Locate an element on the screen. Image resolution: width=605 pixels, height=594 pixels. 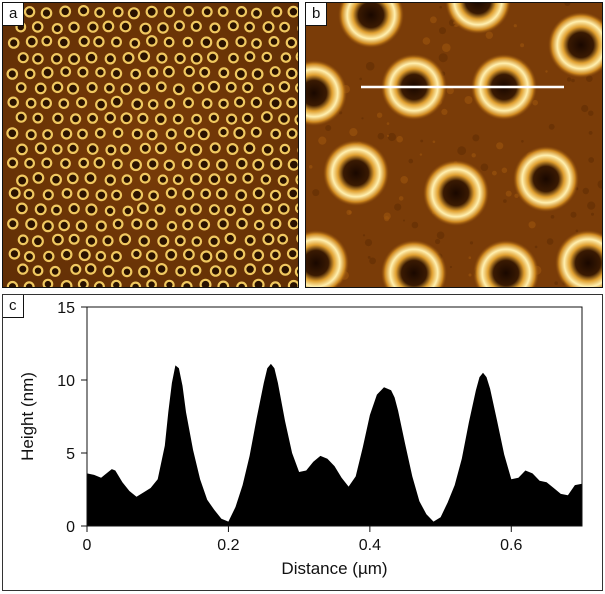
x-tick-label: 0.2 is located at coordinates (228, 545).